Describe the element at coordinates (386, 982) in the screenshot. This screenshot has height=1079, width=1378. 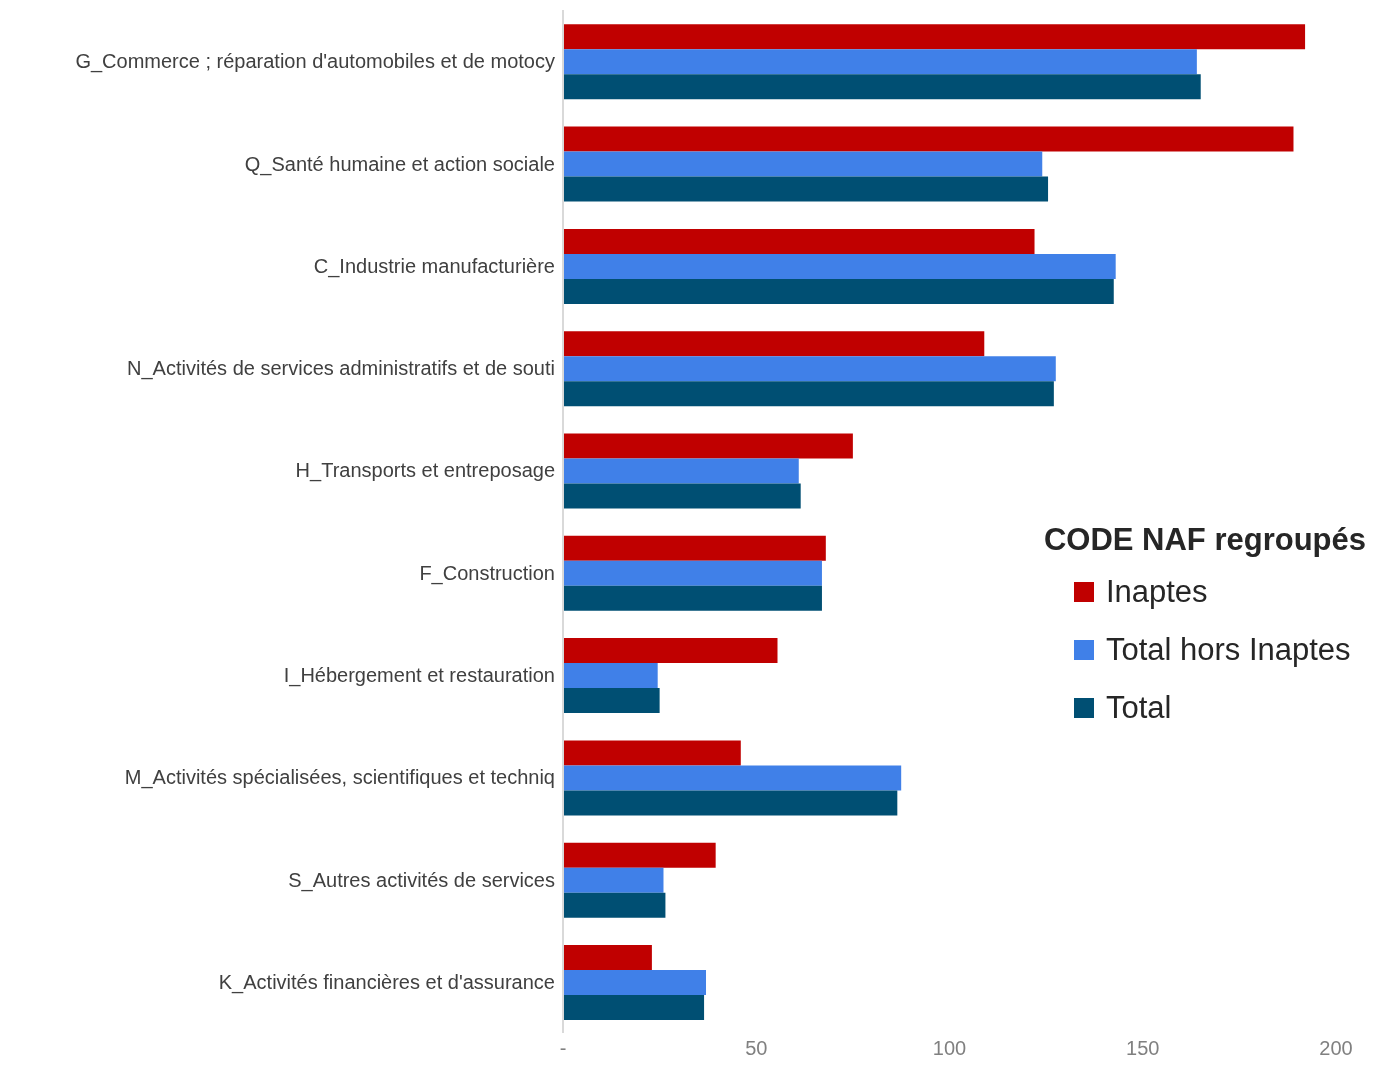
I see `y-tick-label: K_Activités financières et d'assurance` at that location.